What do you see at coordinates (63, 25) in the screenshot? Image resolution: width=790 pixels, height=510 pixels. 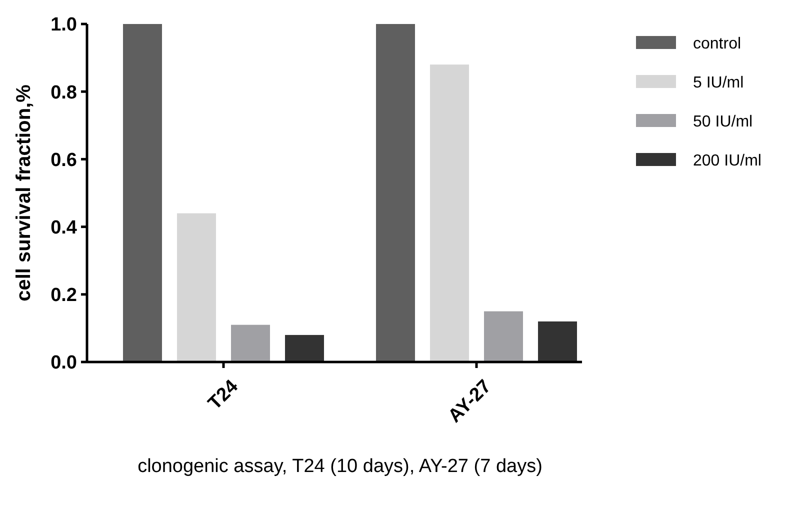 I see `y-tick-label: 1.0` at bounding box center [63, 25].